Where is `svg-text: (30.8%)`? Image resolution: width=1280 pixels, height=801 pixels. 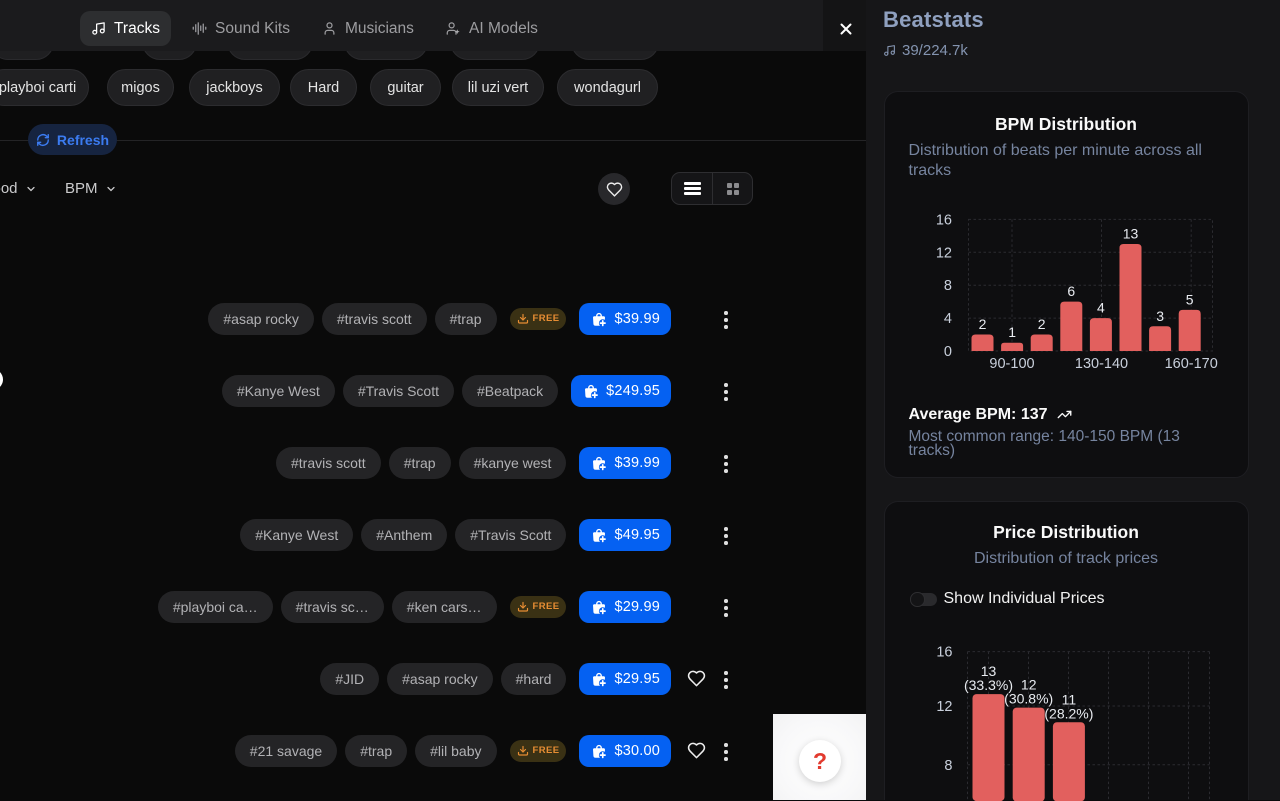
svg-text: (30.8%) is located at coordinates (1028, 699).